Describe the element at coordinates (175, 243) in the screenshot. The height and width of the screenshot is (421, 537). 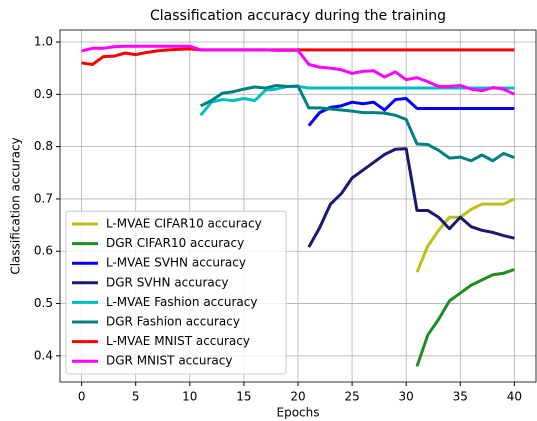
I see `legend-label: DGR CIFAR10 accuracy` at that location.